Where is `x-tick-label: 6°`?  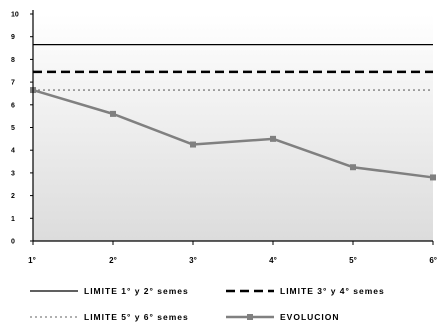
x-tick-label: 6° is located at coordinates (433, 260).